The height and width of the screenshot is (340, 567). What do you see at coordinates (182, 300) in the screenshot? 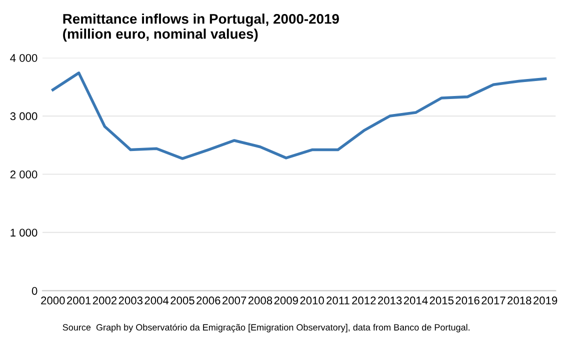
I see `x-tick-label: 2005` at bounding box center [182, 300].